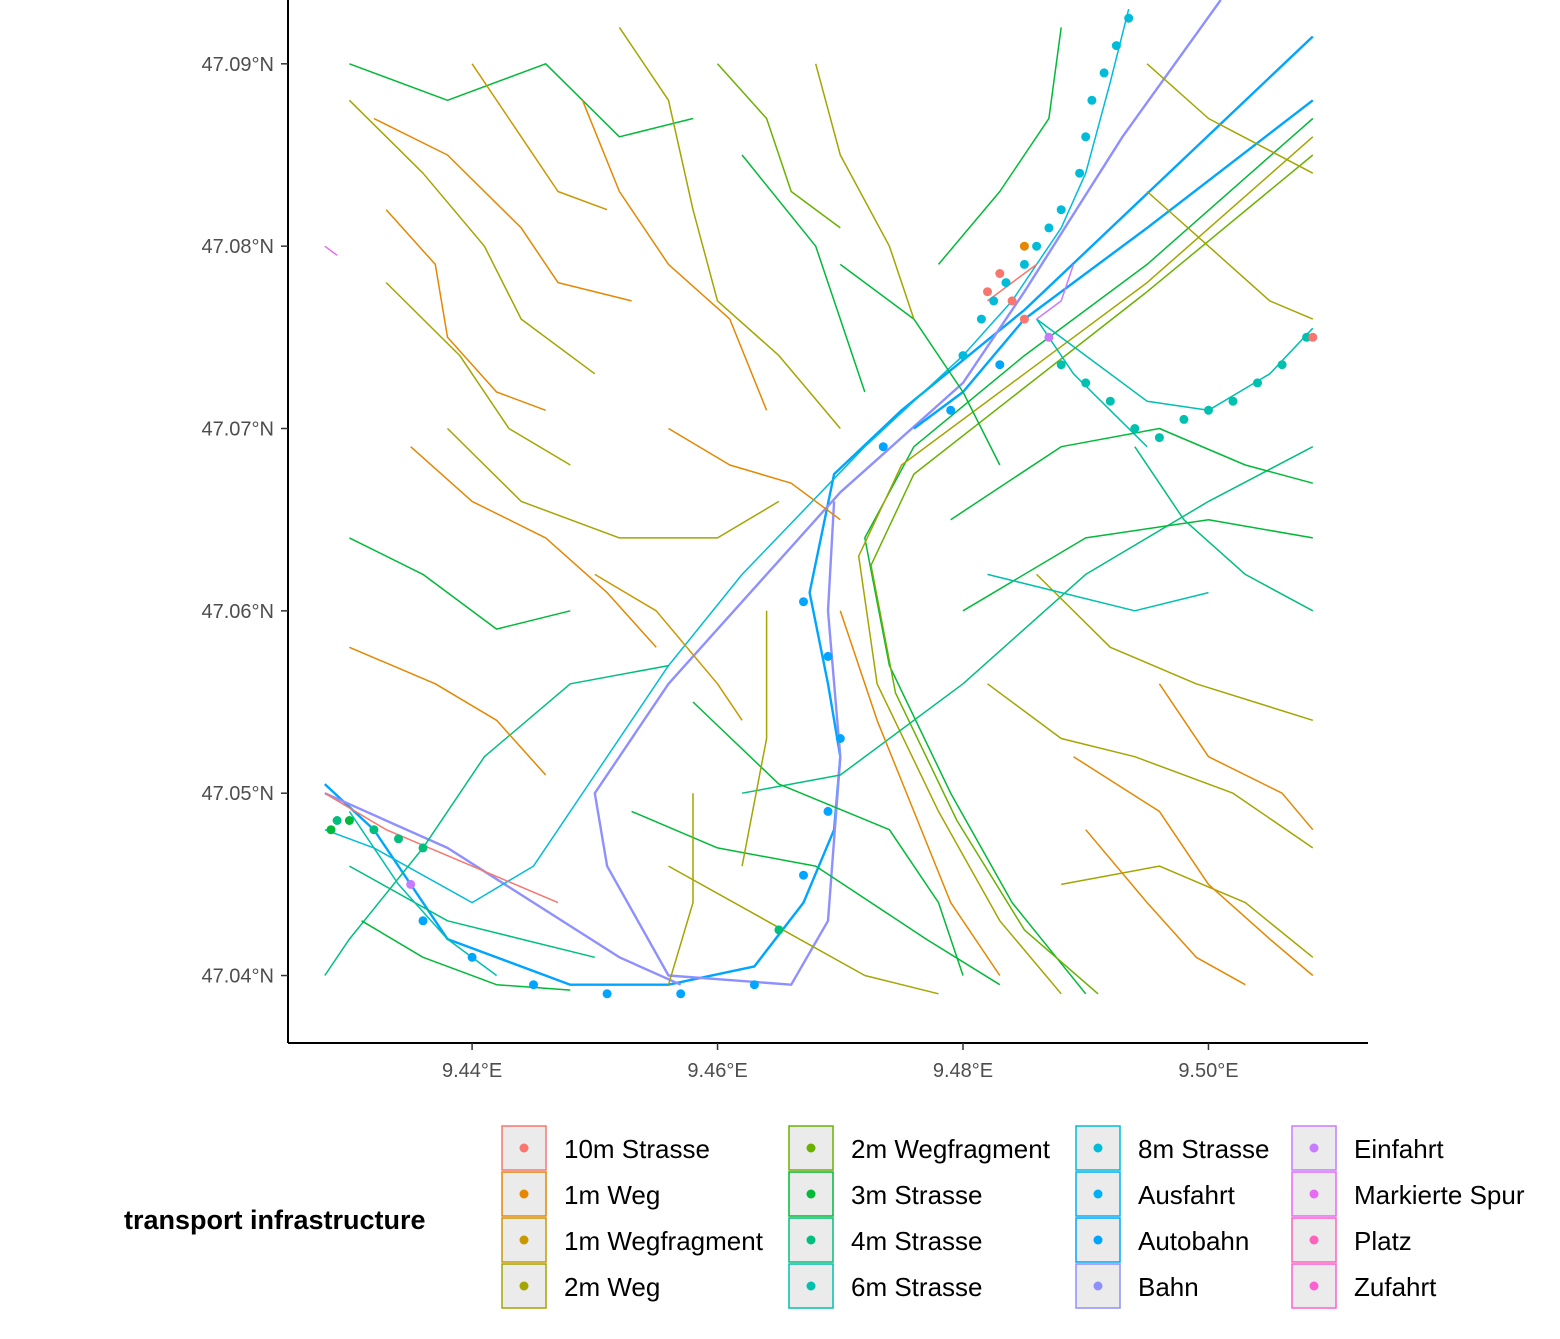  I want to click on legend-label: 6m Strasse, so click(917, 1287).